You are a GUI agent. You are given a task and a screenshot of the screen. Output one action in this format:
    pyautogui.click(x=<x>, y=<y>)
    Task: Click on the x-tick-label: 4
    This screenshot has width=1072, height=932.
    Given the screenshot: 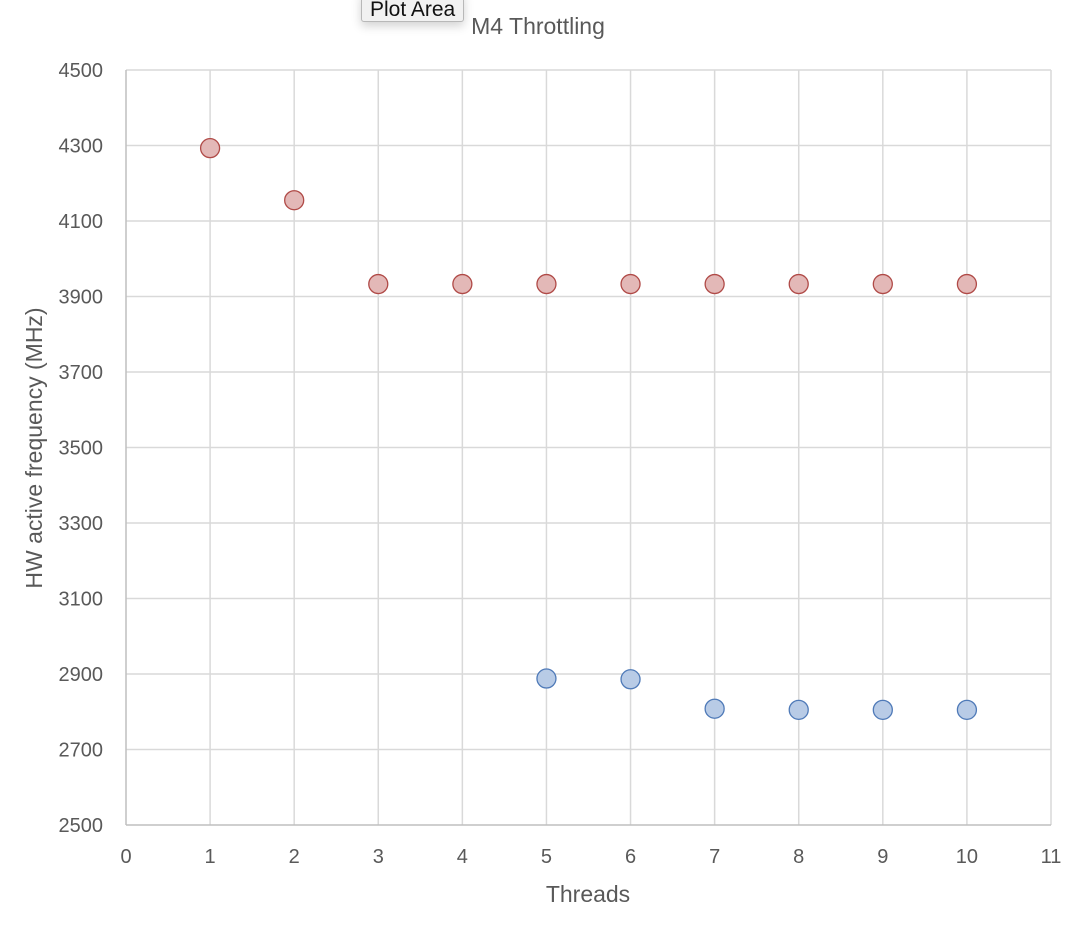 What is the action you would take?
    pyautogui.click(x=462, y=857)
    